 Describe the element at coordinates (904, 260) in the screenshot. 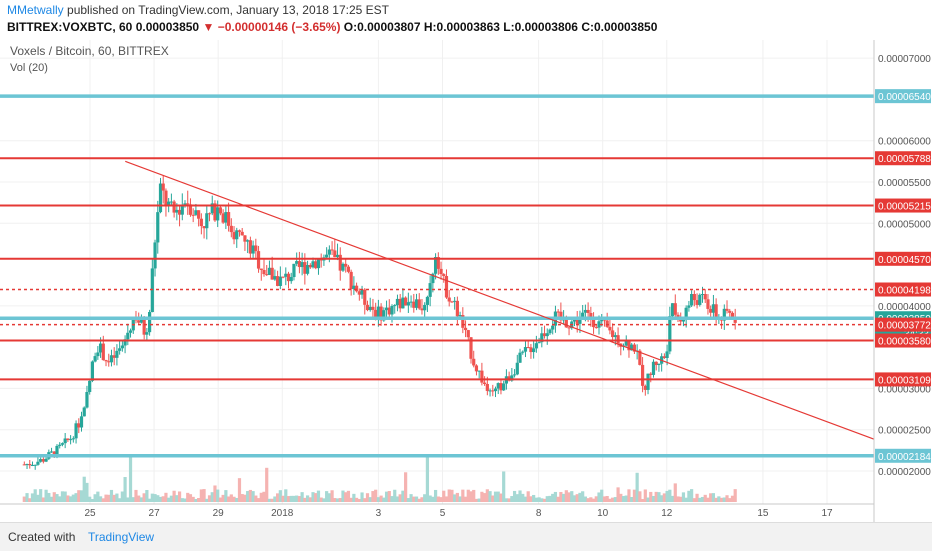

I see `level-label-3: 0.00004570` at that location.